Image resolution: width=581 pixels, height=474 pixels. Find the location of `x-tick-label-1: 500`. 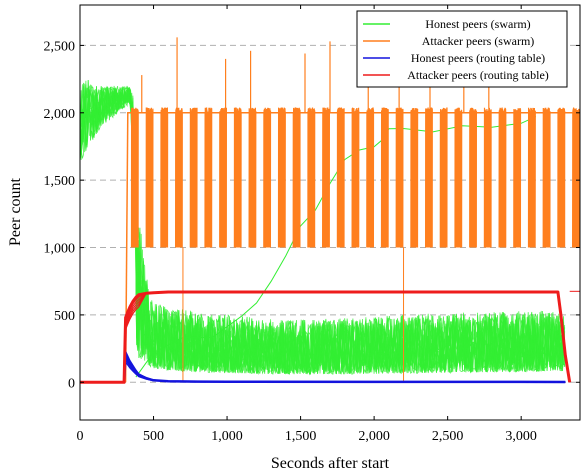

x-tick-label-1: 500 is located at coordinates (153, 436).